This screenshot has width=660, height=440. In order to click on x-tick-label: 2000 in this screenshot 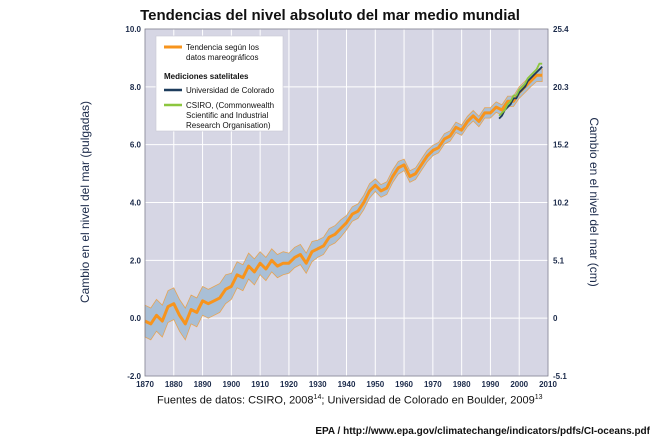, I will do `click(519, 384)`.